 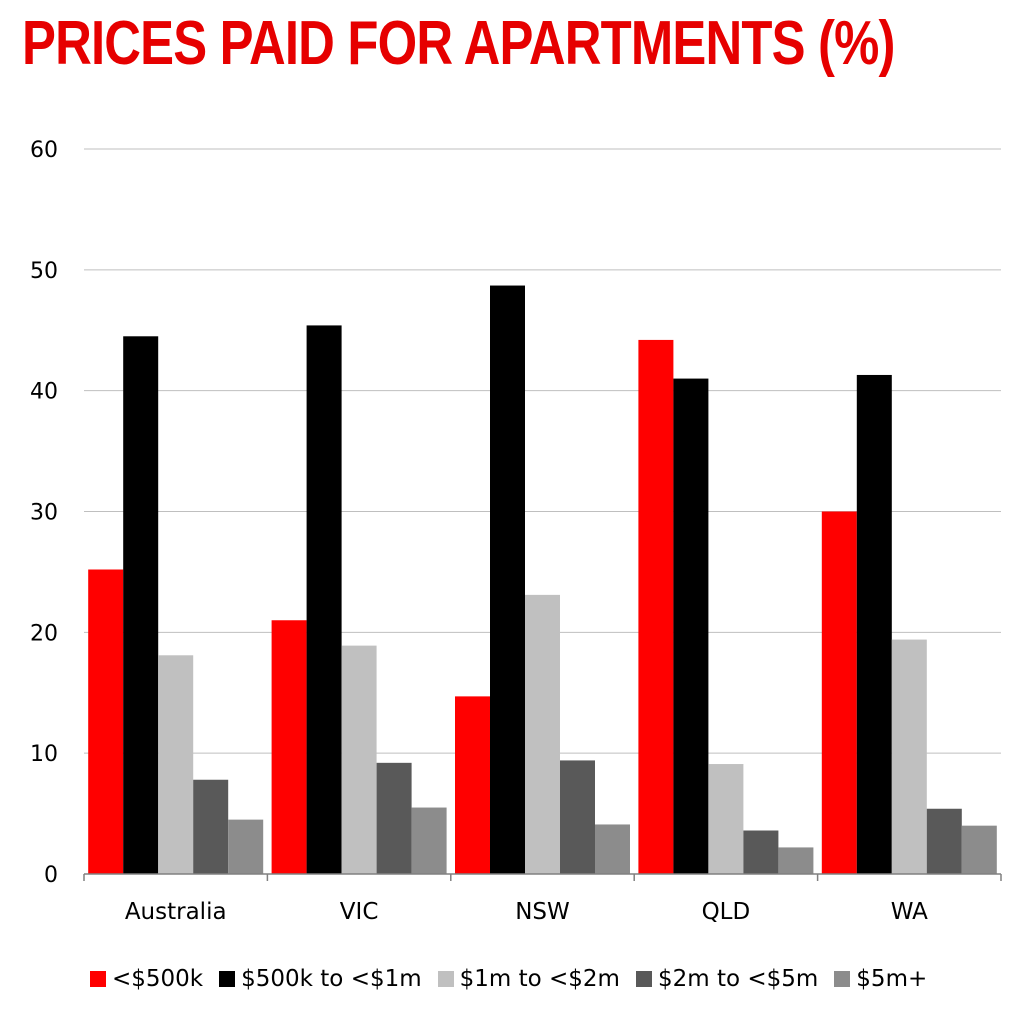 I want to click on y-tick-label: 60, so click(x=44, y=150).